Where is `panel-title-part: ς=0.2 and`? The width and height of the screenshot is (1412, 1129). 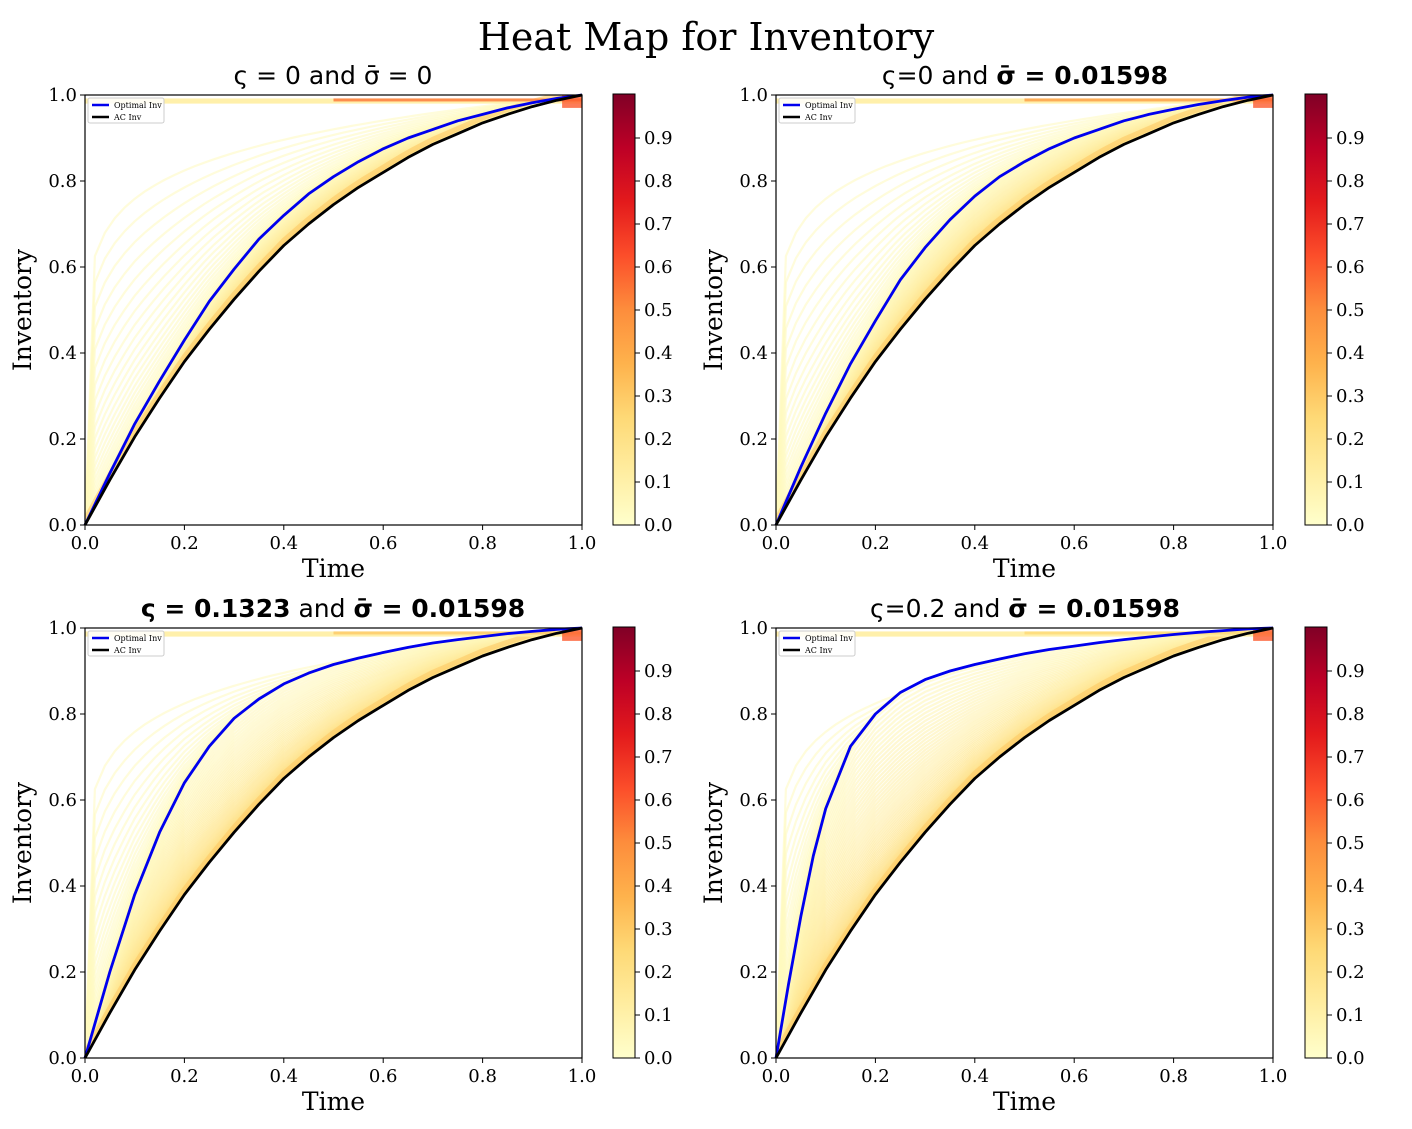 panel-title-part: ς=0.2 and is located at coordinates (939, 608).